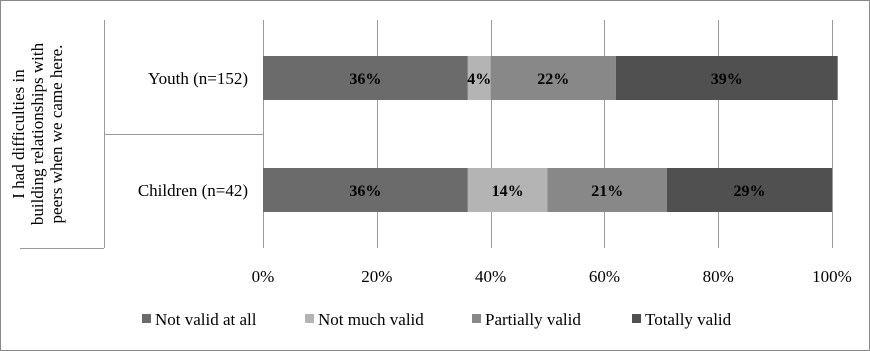  I want to click on legend-label-2: Not much valid, so click(371, 319).